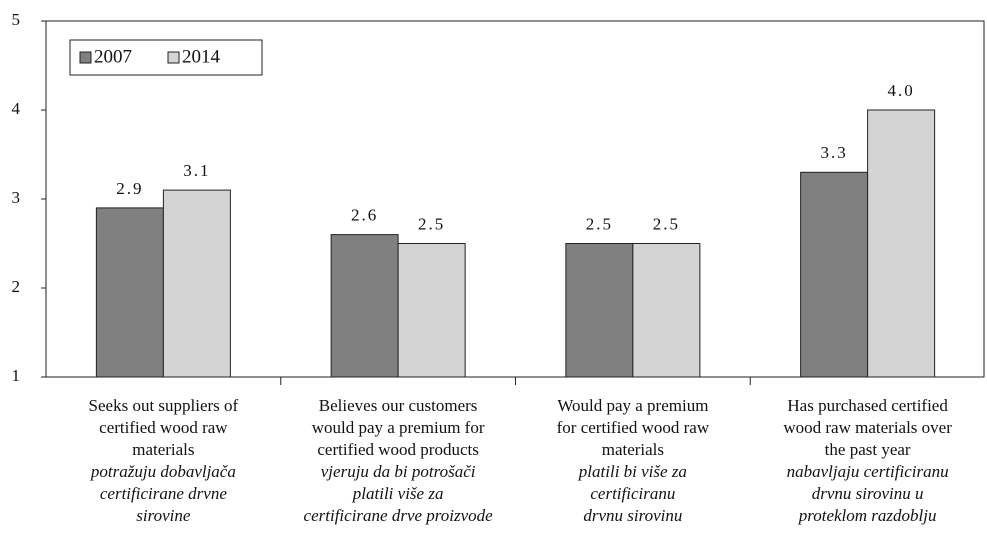 Image resolution: width=987 pixels, height=550 pixels. Describe the element at coordinates (868, 449) in the screenshot. I see `x-tick-label: the past year` at that location.